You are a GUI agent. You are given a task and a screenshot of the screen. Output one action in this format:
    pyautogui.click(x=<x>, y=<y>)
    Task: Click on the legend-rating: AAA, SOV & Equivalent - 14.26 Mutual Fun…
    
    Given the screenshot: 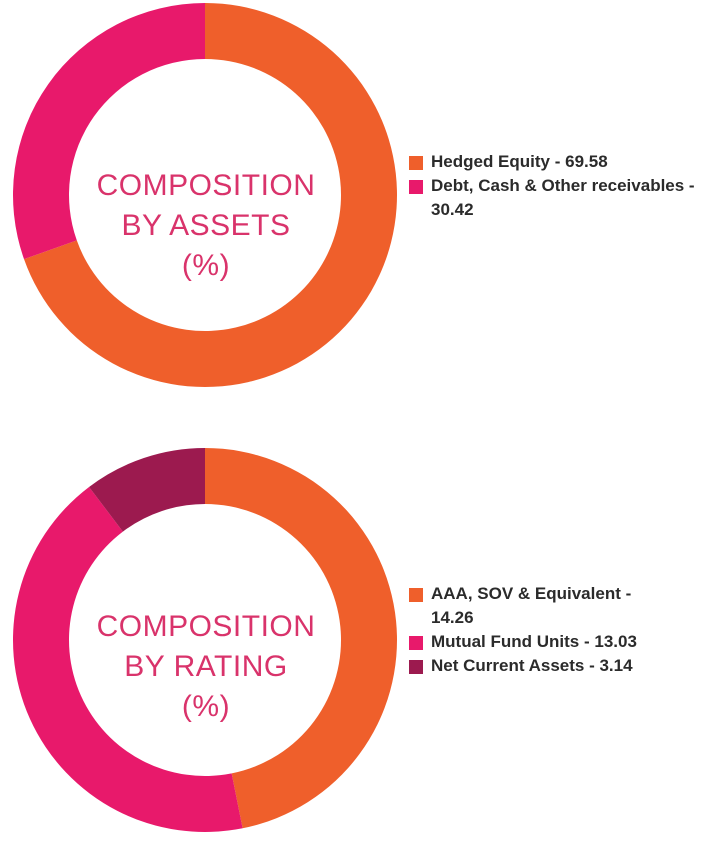 What is the action you would take?
    pyautogui.click(x=536, y=630)
    